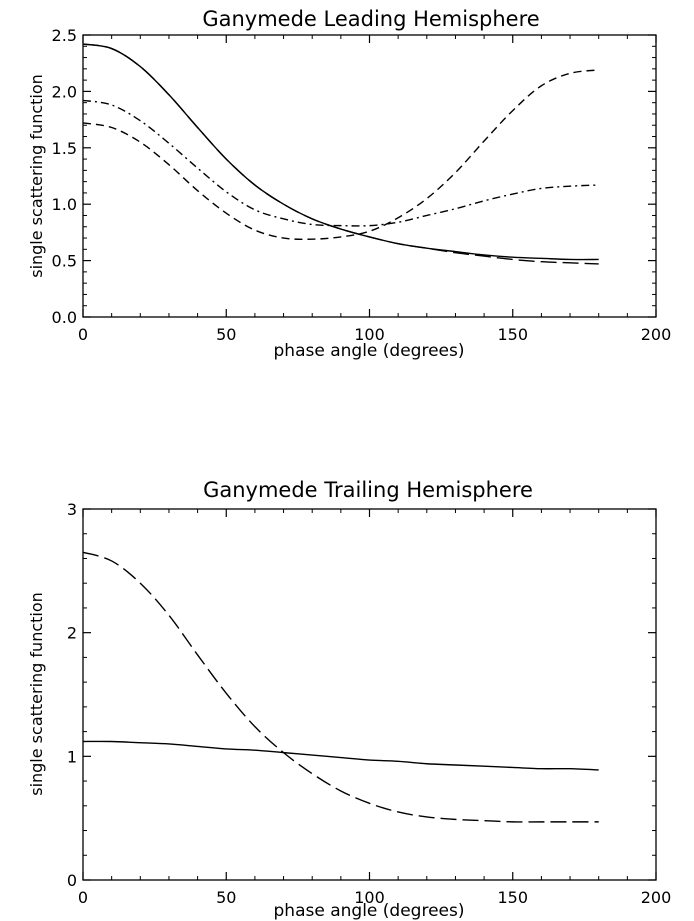 The height and width of the screenshot is (921, 694). Describe the element at coordinates (64, 317) in the screenshot. I see `y-tick-label: 0.0` at that location.